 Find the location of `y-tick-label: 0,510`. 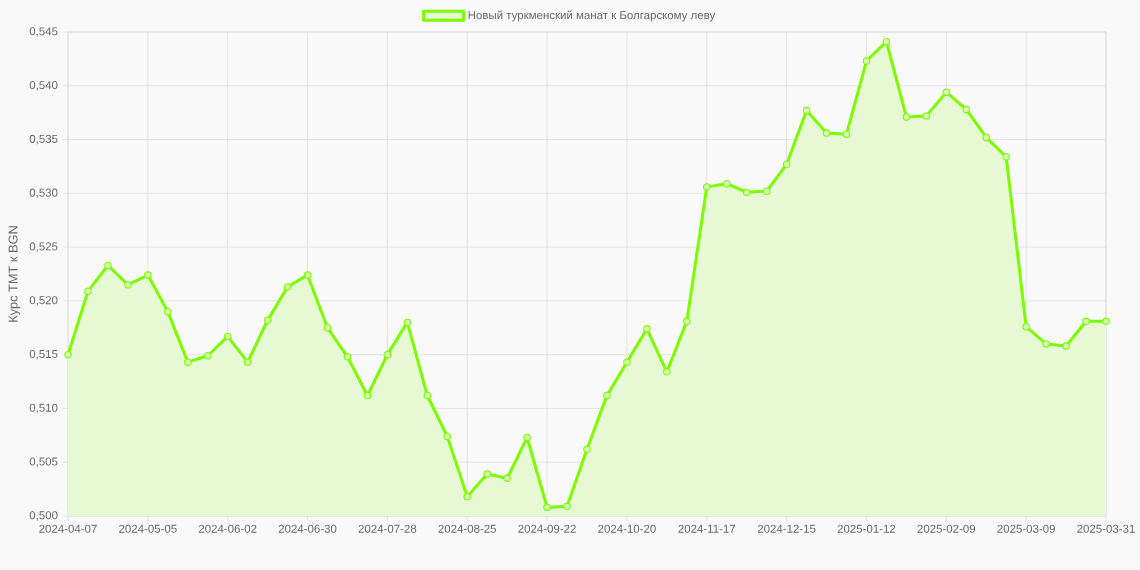

y-tick-label: 0,510 is located at coordinates (43, 408).